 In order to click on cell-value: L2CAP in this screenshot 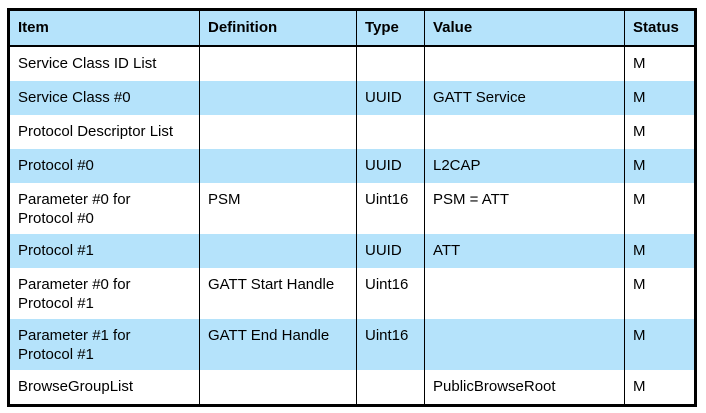, I will do `click(524, 166)`.